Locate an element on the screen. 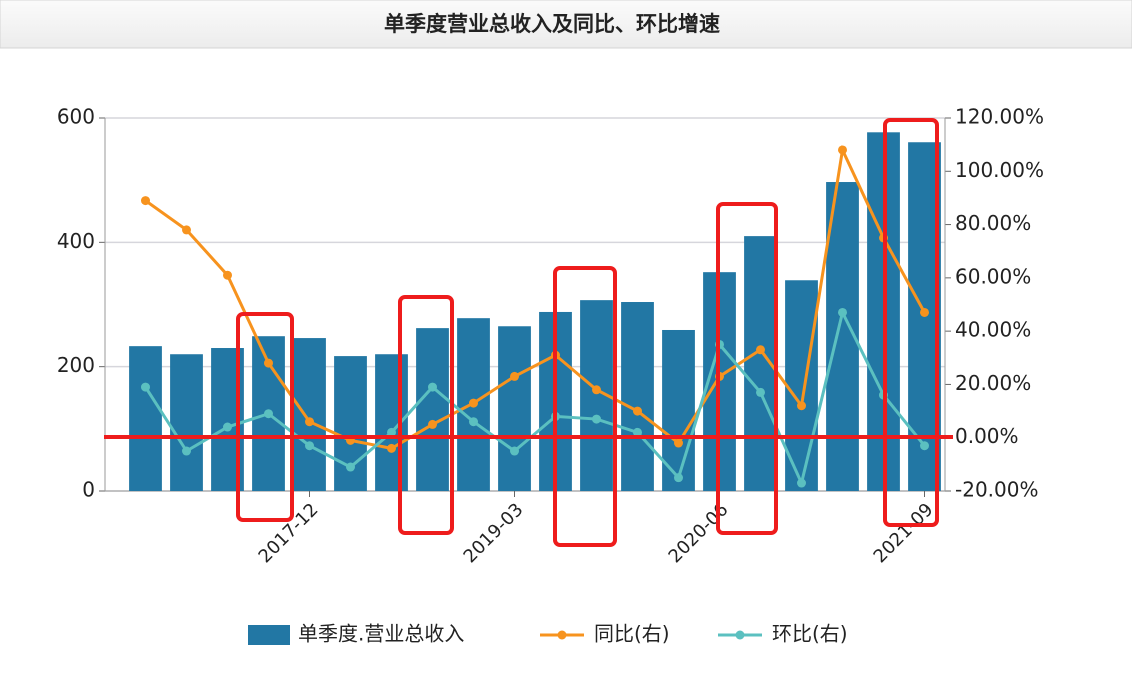 The height and width of the screenshot is (680, 1132). y-tick-label: 0 is located at coordinates (88, 490).